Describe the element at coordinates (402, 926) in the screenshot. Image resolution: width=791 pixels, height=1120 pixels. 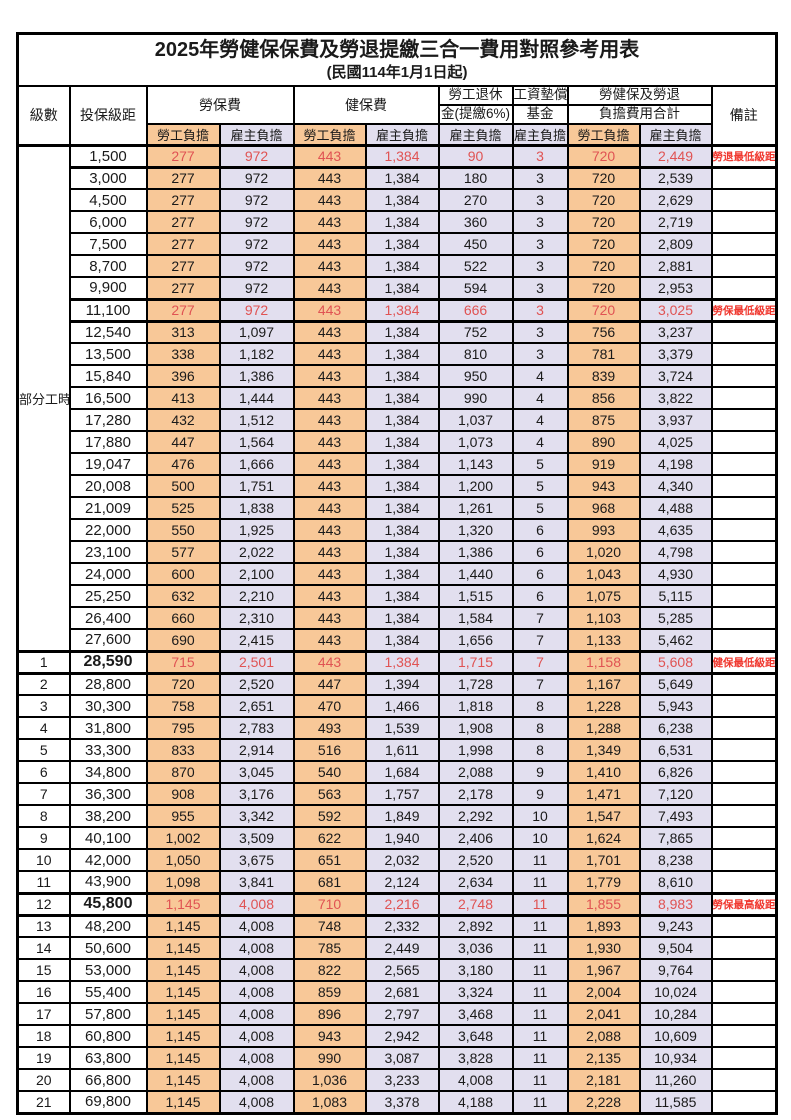
I see `cell-health-ins-employer: 2,332` at that location.